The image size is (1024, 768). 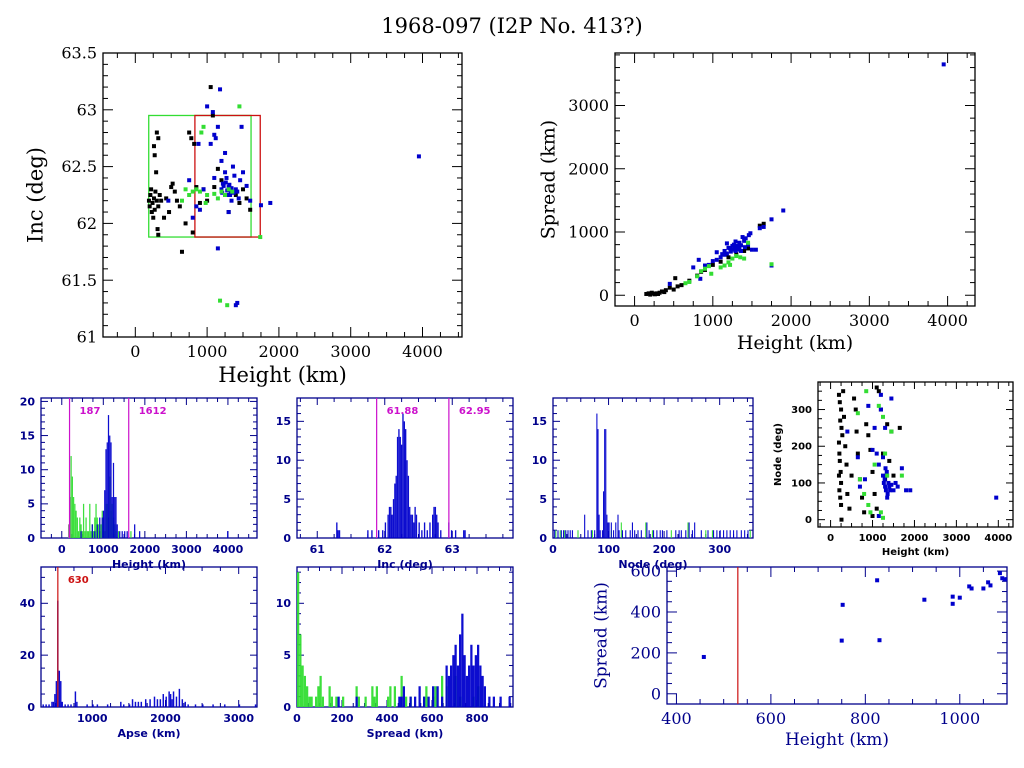 What do you see at coordinates (801, 447) in the screenshot?
I see `y-tick-label: 200` at bounding box center [801, 447].